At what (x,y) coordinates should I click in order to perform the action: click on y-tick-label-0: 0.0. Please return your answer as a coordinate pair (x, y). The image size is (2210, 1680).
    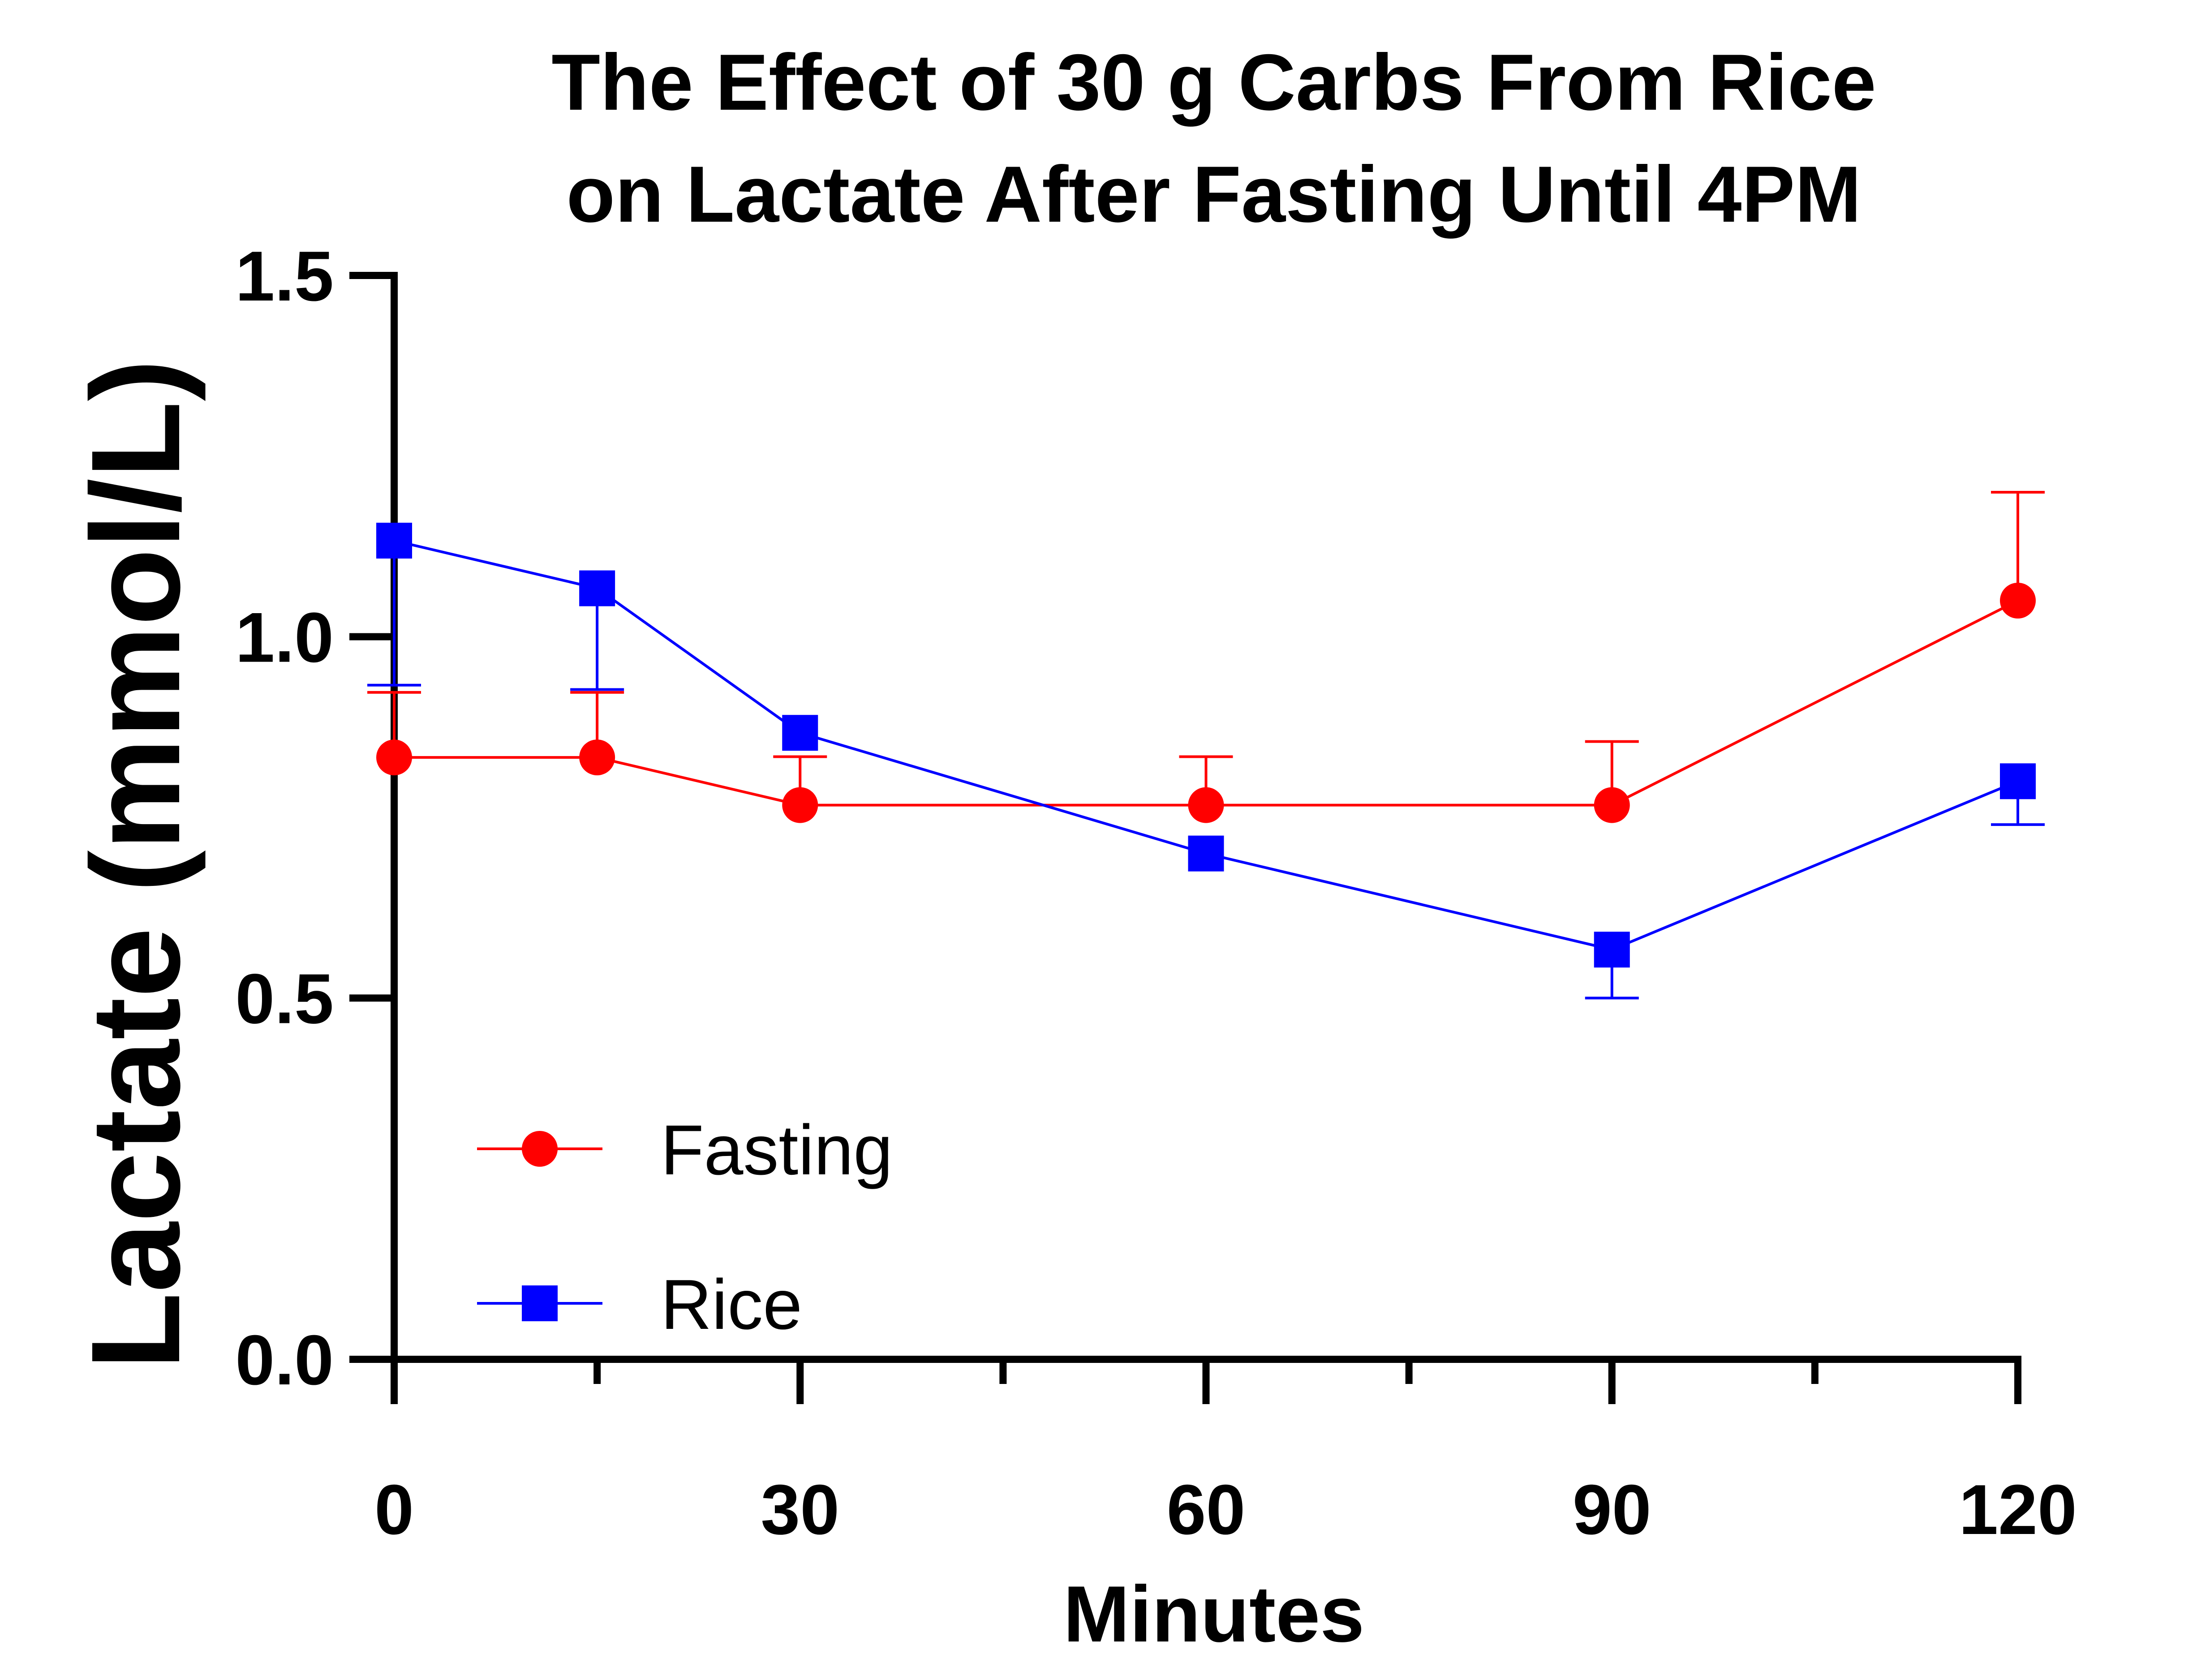
    Looking at the image, I should click on (285, 1360).